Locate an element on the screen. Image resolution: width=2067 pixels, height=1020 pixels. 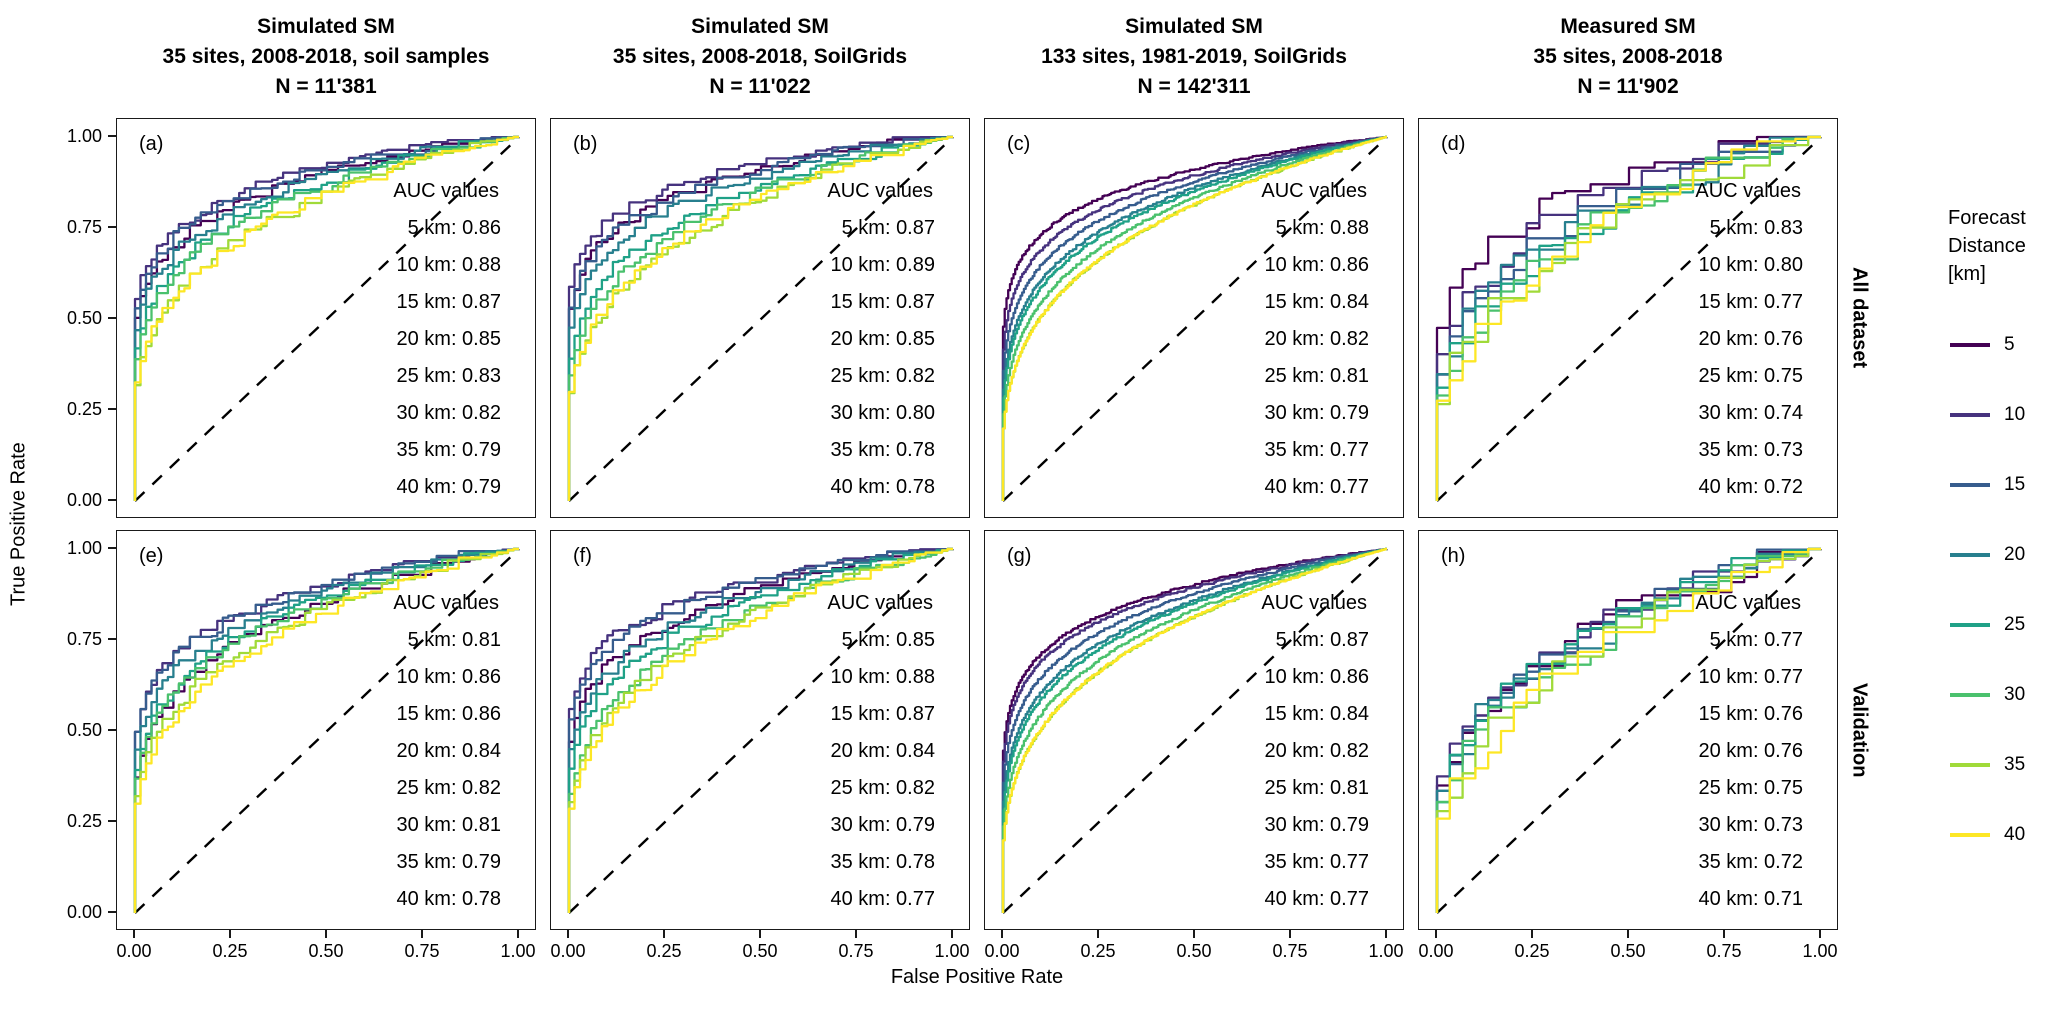
legend-title: Forecast Distance [km] is located at coordinates (1987, 246).